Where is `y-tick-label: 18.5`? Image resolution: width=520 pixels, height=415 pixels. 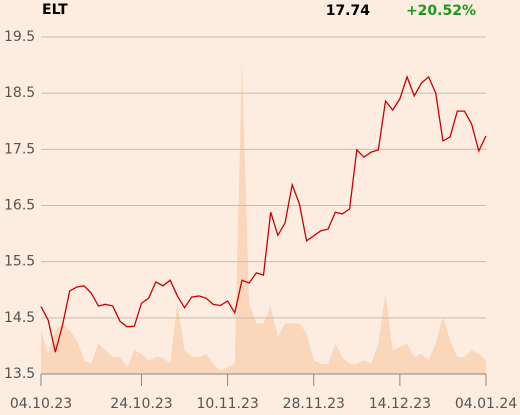
y-tick-label: 18.5 is located at coordinates (19, 93).